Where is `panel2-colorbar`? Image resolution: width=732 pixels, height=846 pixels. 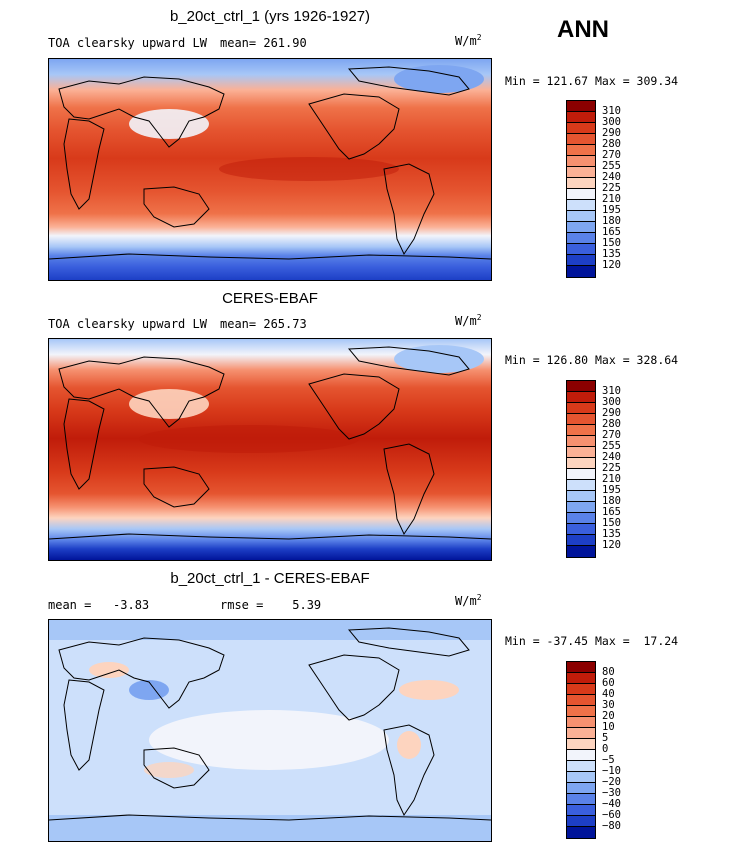
panel2-colorbar is located at coordinates (581, 469).